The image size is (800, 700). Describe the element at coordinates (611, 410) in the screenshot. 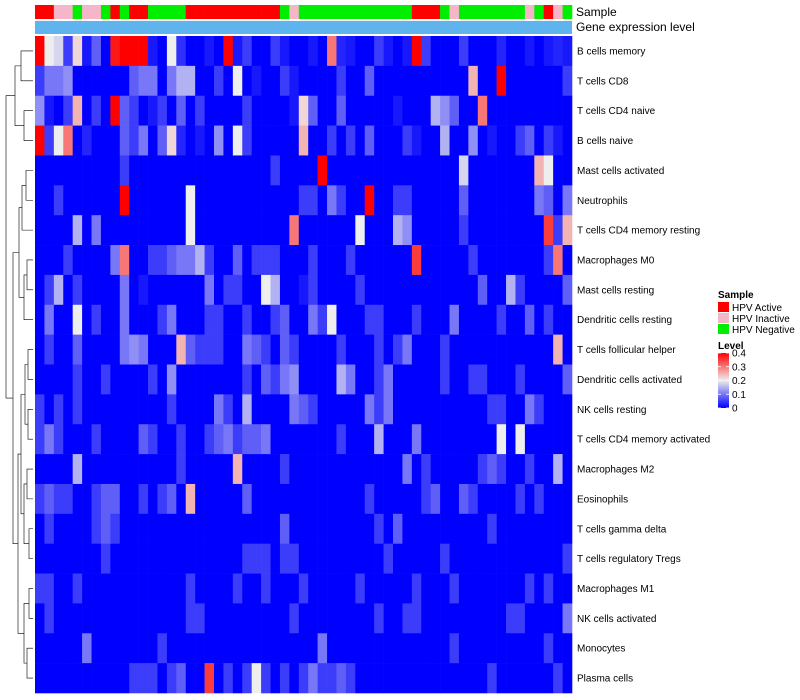

I see `row-label: NK cells resting` at that location.